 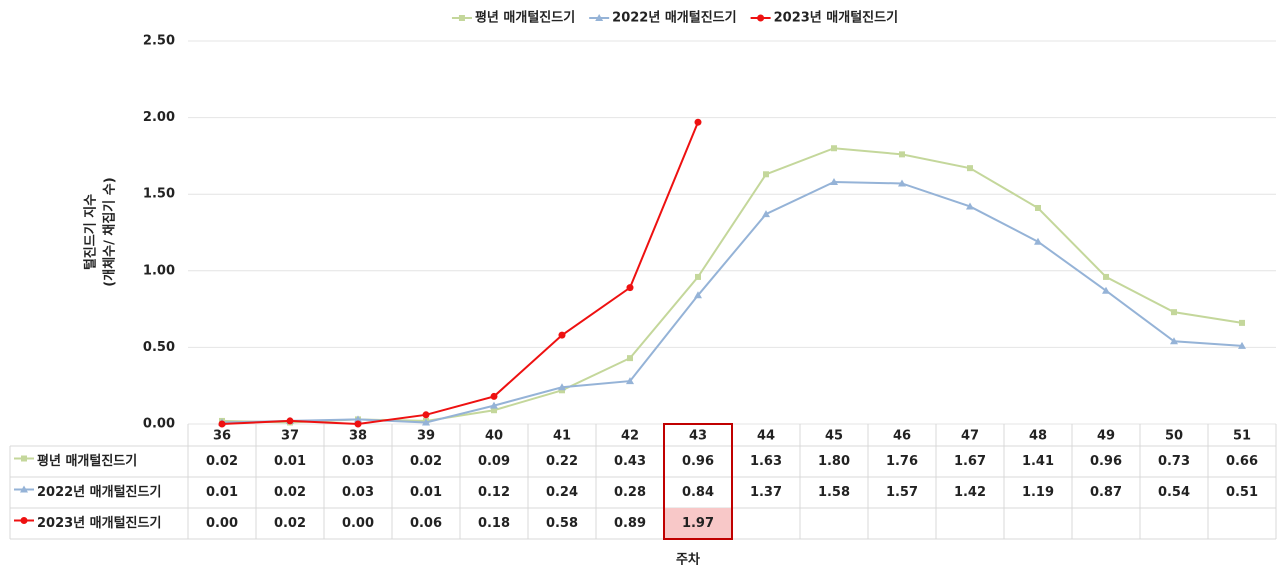 I want to click on y-tick-label: 0.50, so click(x=159, y=347).